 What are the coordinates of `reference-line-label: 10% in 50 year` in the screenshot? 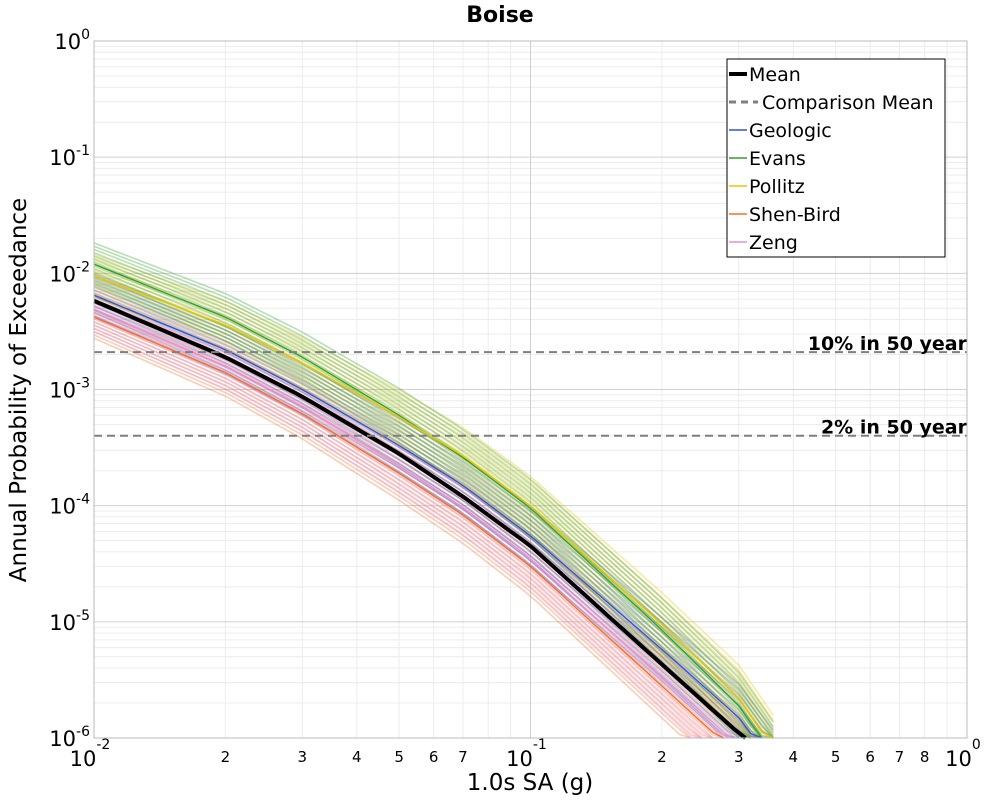 It's located at (888, 344).